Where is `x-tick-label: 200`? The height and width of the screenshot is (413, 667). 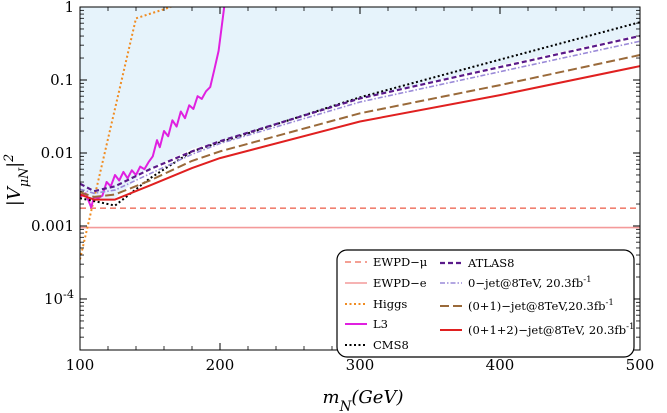
x-tick-label: 200 is located at coordinates (220, 365).